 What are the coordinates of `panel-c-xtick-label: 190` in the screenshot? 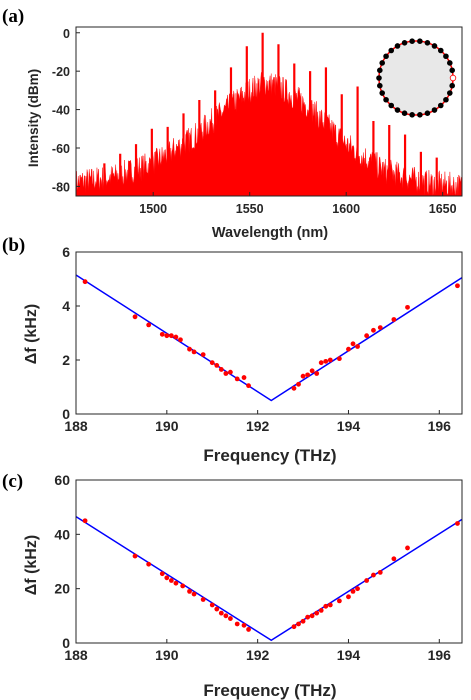 It's located at (167, 655).